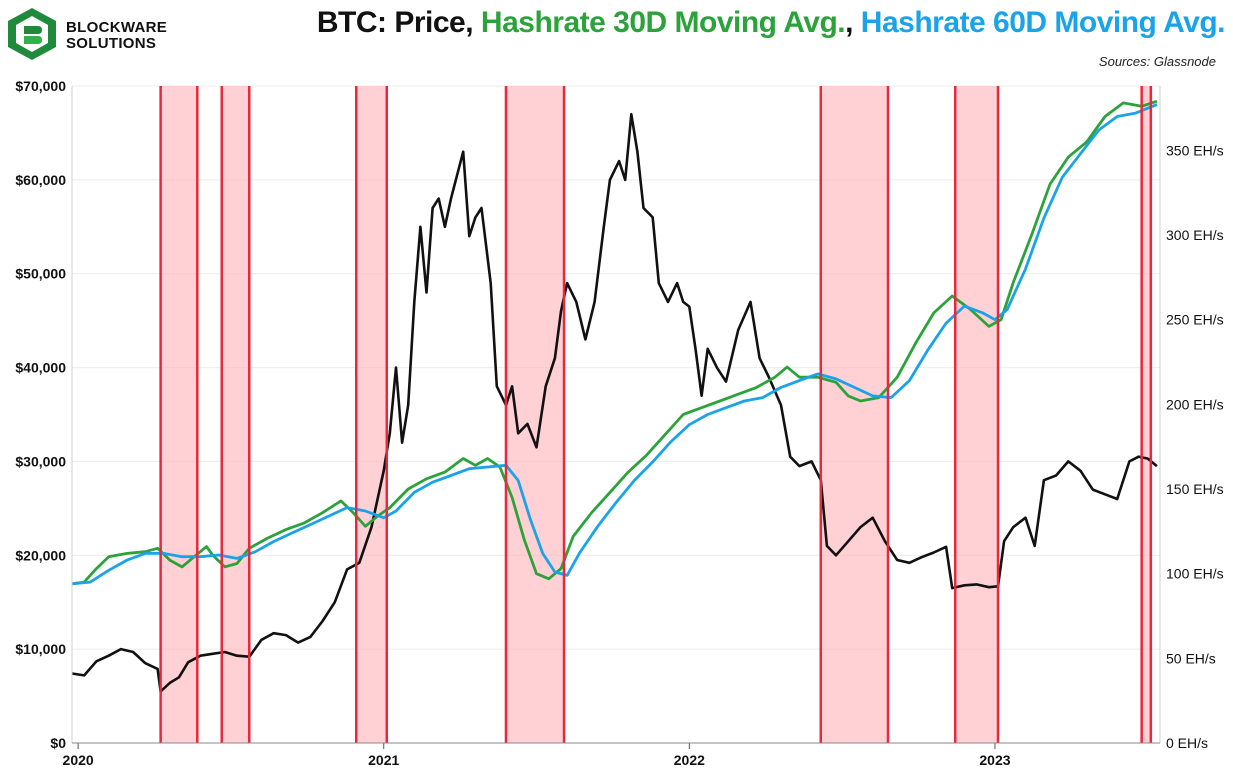 Image resolution: width=1233 pixels, height=774 pixels. Describe the element at coordinates (1195, 150) in the screenshot. I see `y-right-tick-label: 350 EH/s` at that location.